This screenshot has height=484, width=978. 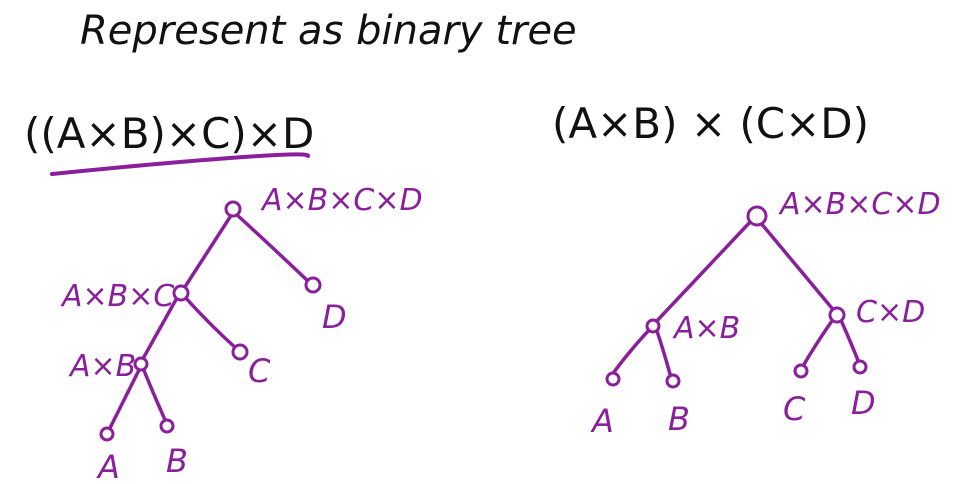 I want to click on right-tree-edges, so click(x=735, y=298).